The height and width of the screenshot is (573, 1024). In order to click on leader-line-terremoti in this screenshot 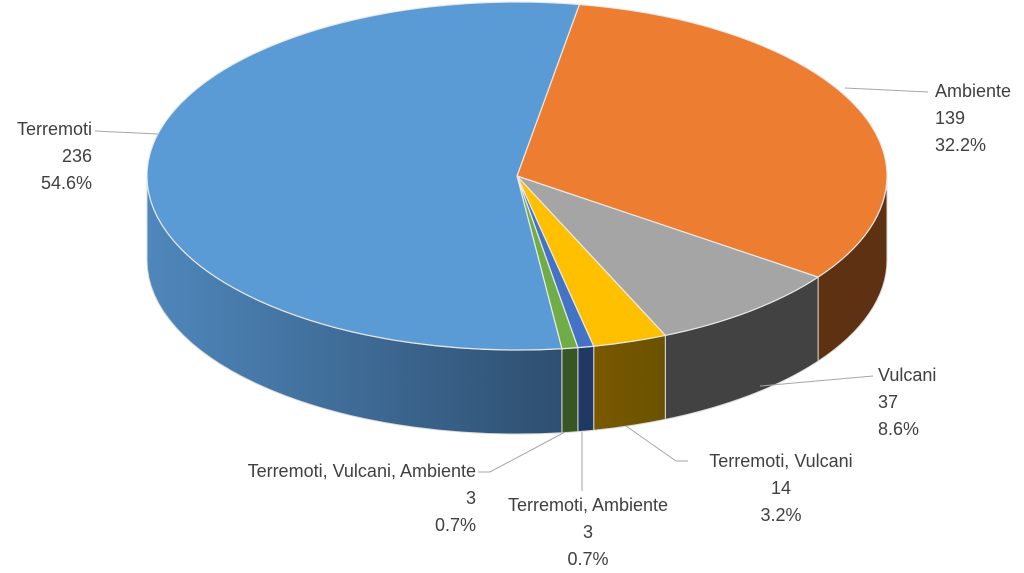, I will do `click(126, 132)`.